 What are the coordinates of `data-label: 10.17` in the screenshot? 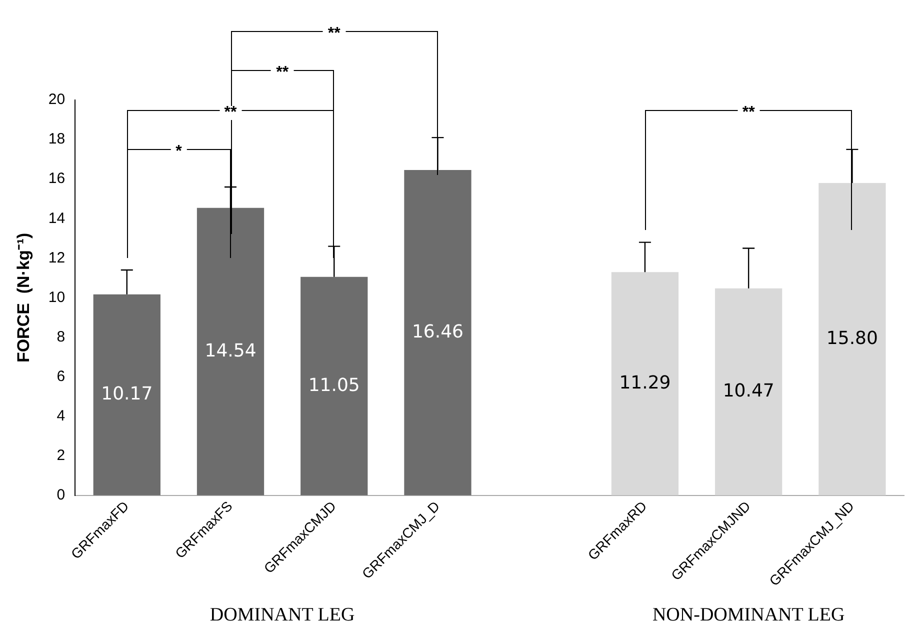 It's located at (127, 394).